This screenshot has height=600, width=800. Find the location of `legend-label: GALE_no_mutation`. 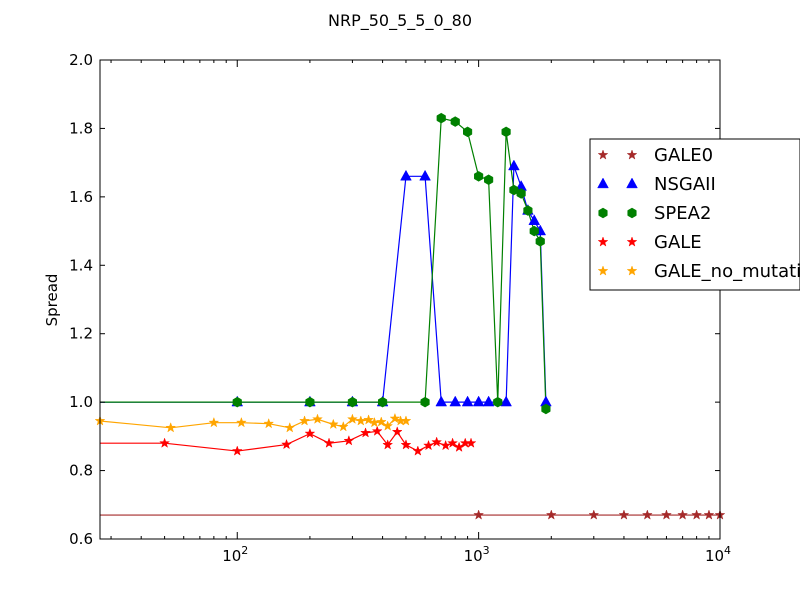

legend-label: GALE_no_mutation is located at coordinates (727, 271).